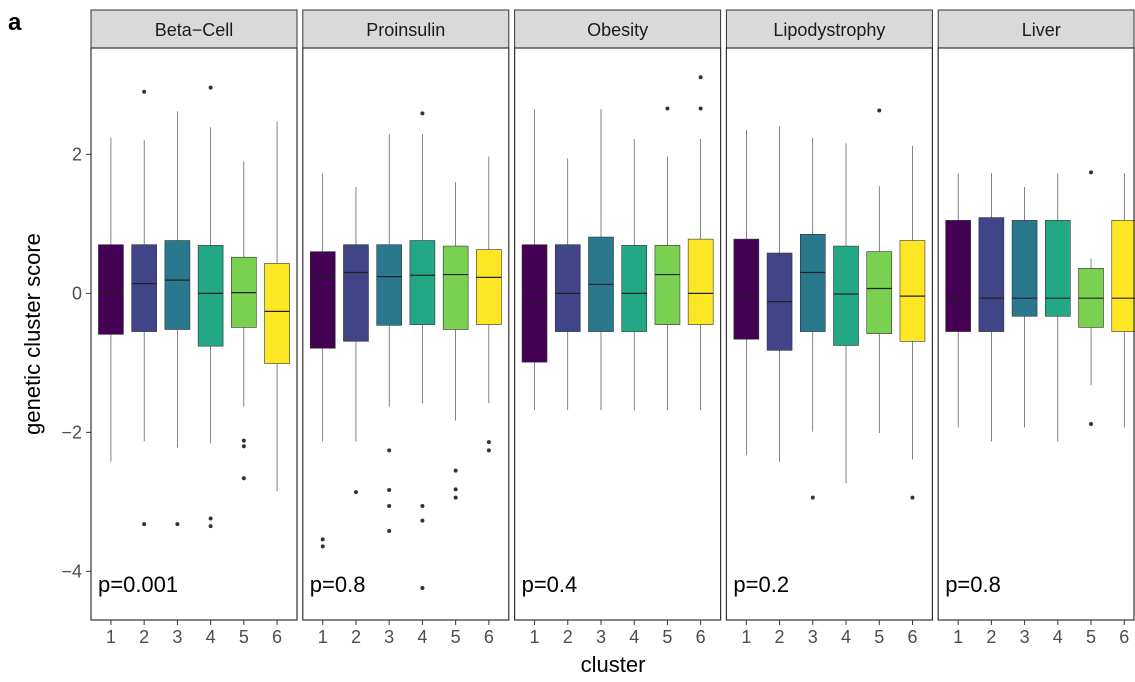  I want to click on panel-label: a, so click(15, 22).